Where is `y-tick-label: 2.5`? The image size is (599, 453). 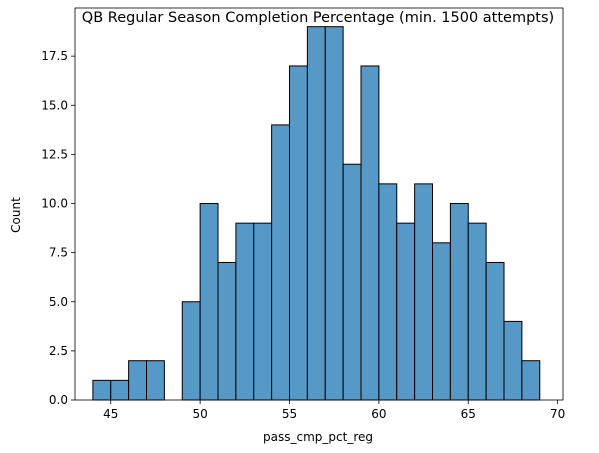 y-tick-label: 2.5 is located at coordinates (58, 351).